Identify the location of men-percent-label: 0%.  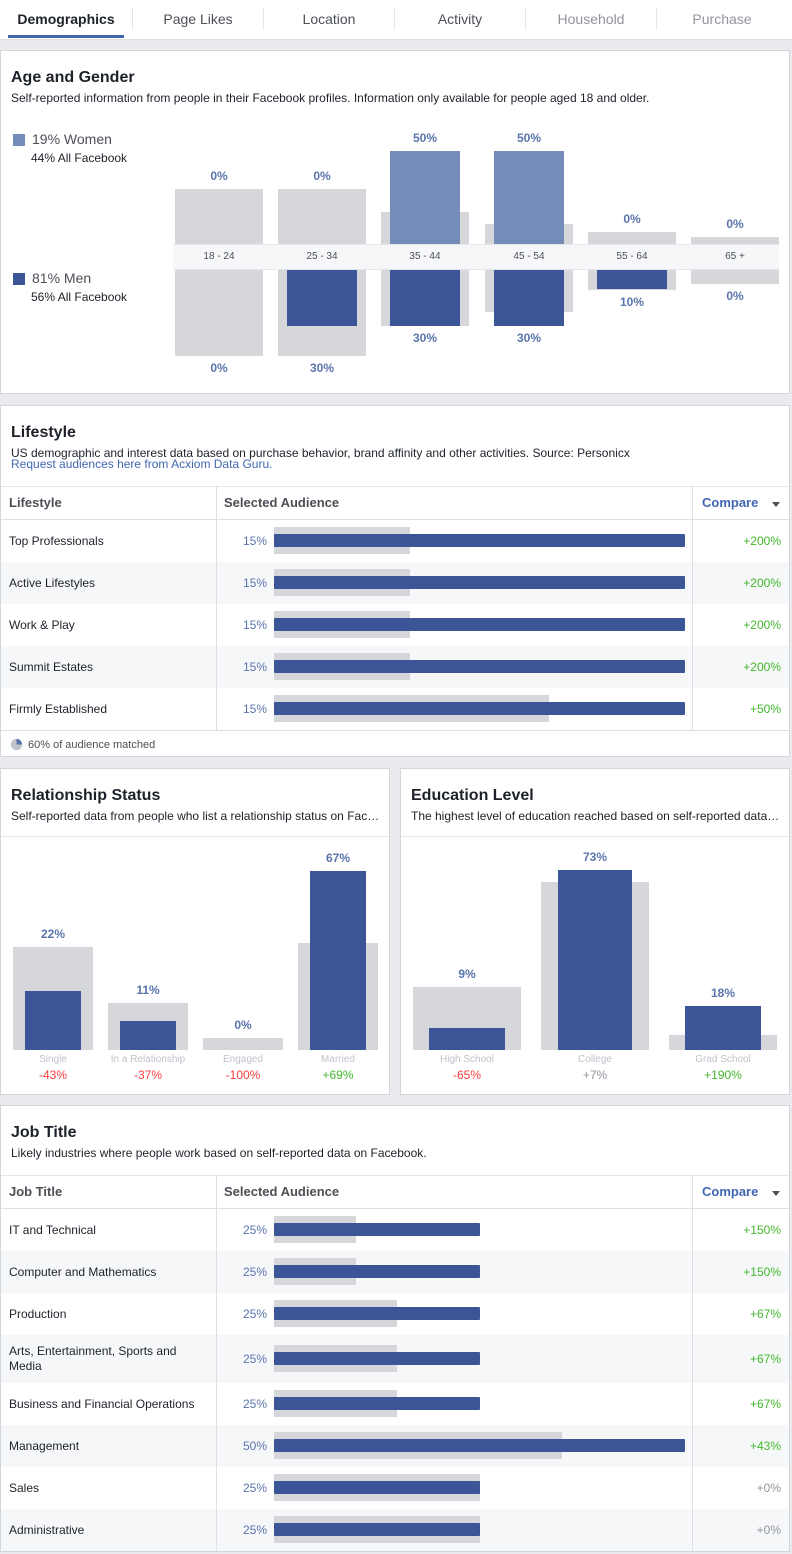
(219, 368).